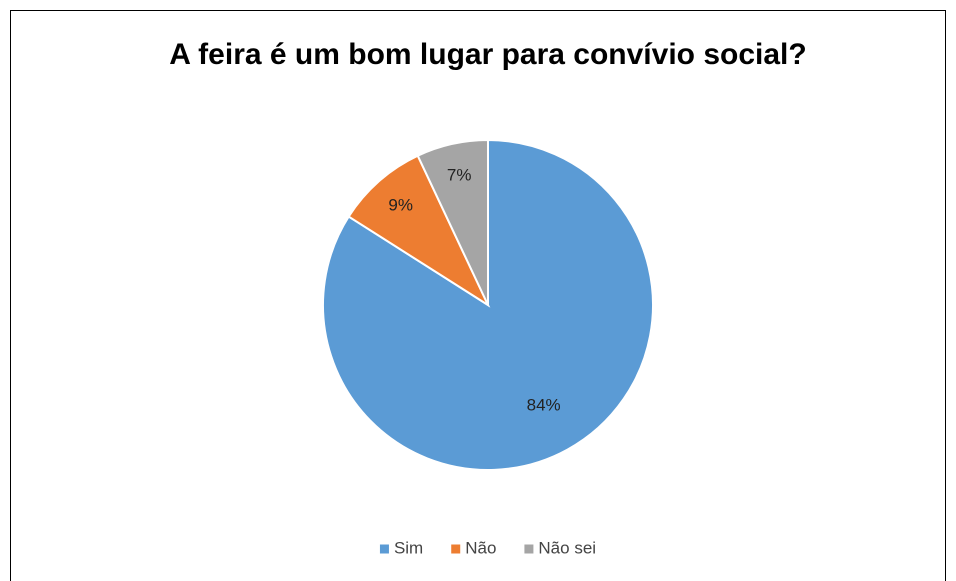  Describe the element at coordinates (480, 547) in the screenshot. I see `legend-label: Não` at that location.